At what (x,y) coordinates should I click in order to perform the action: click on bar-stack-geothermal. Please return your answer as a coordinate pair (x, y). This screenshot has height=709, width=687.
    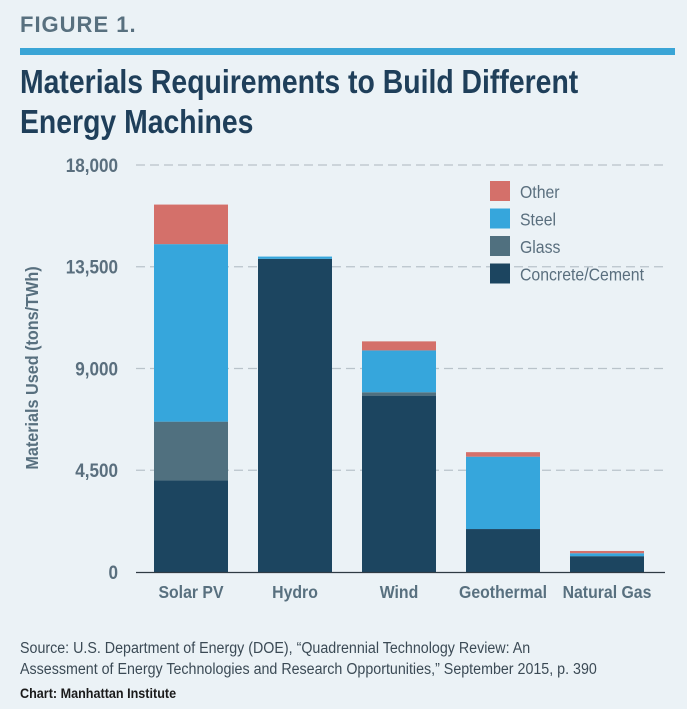
    Looking at the image, I should click on (503, 512).